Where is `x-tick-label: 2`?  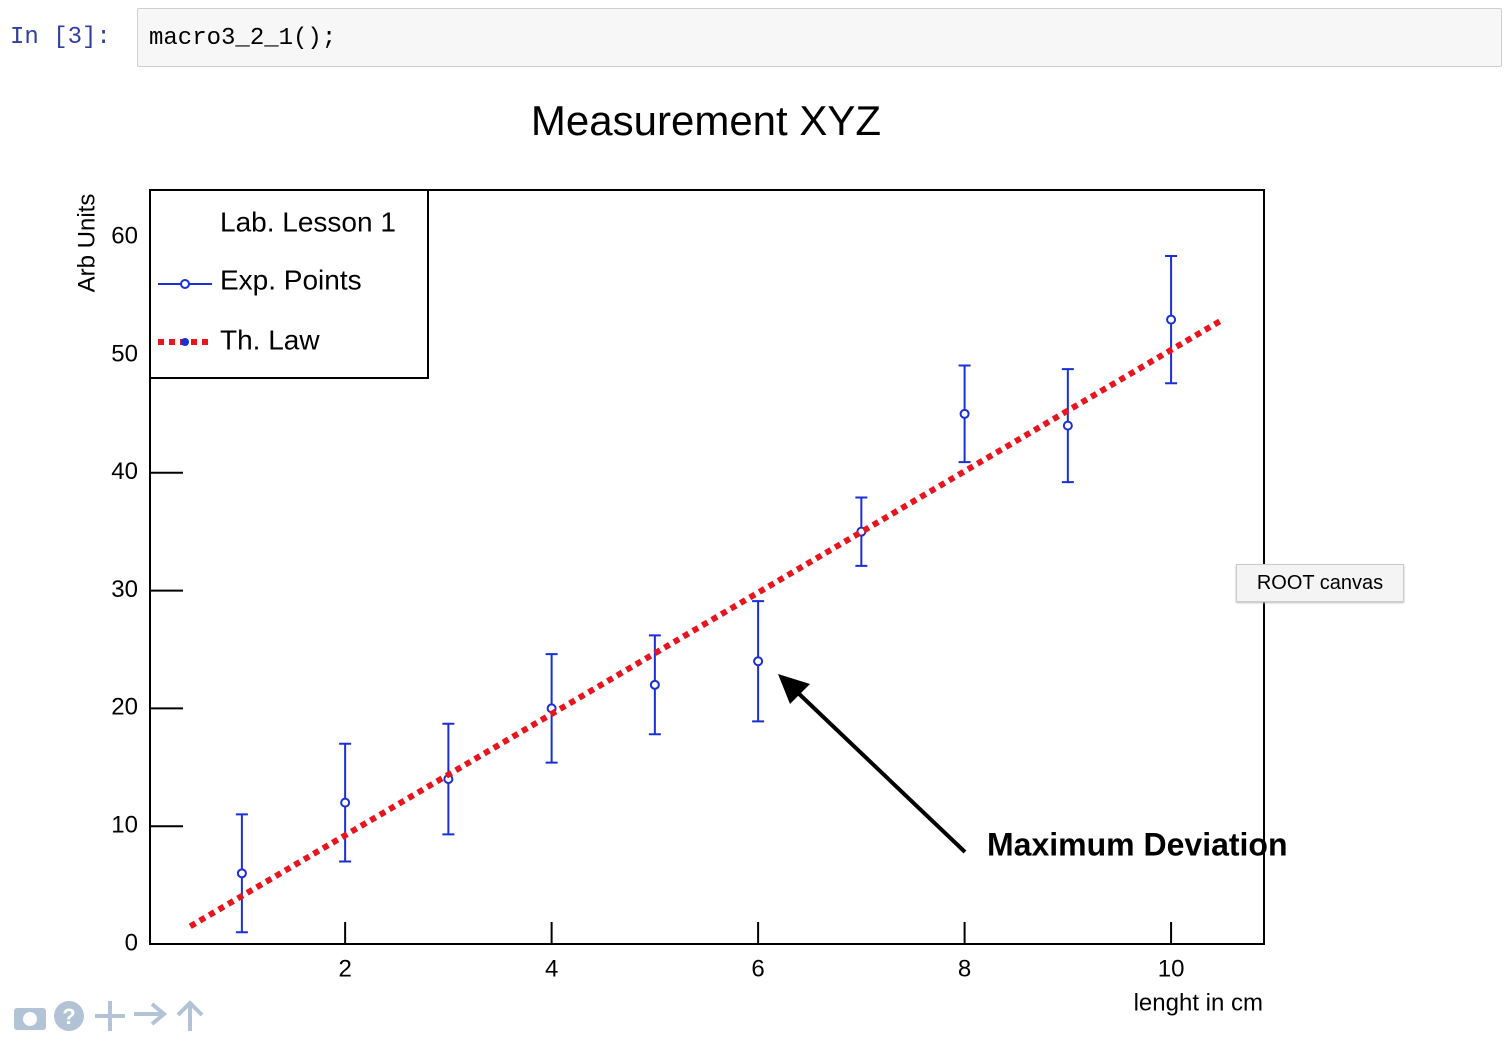
x-tick-label: 2 is located at coordinates (344, 968).